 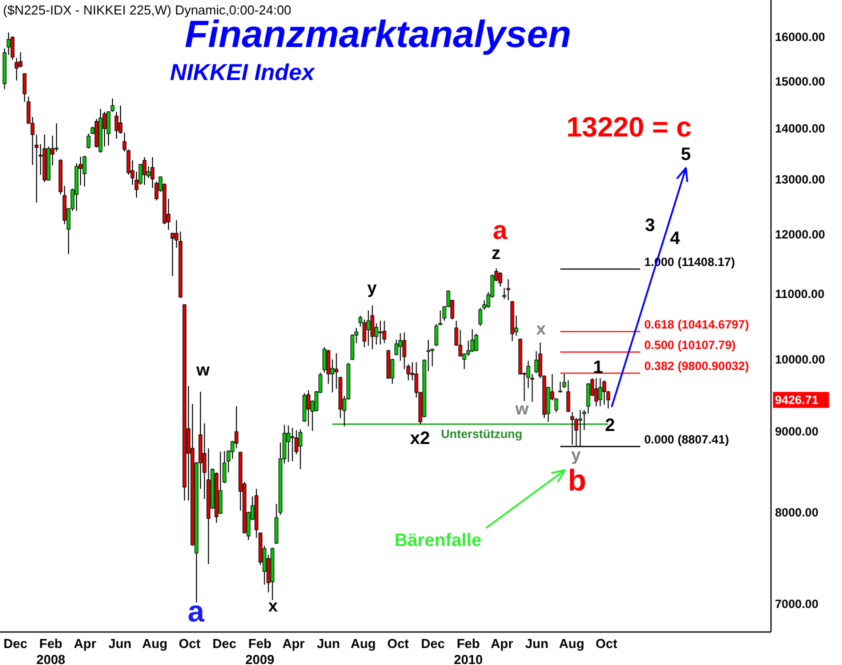 I want to click on y-tick-label: 8000.00, so click(x=797, y=512).